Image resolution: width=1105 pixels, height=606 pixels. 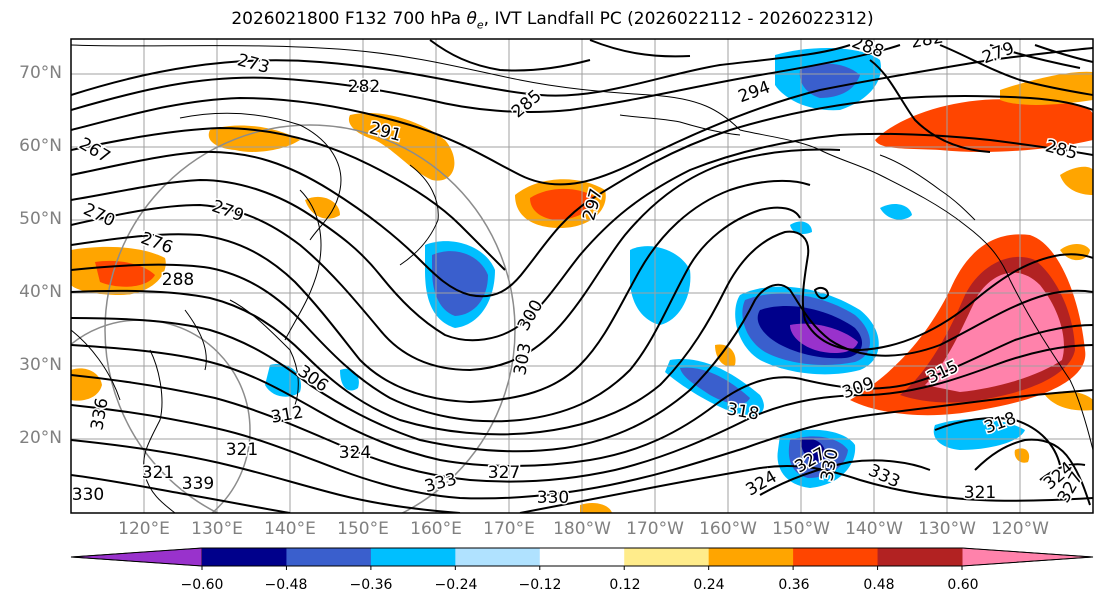 What do you see at coordinates (709, 585) in the screenshot?
I see `colorbar-tick-label: 0.24` at bounding box center [709, 585].